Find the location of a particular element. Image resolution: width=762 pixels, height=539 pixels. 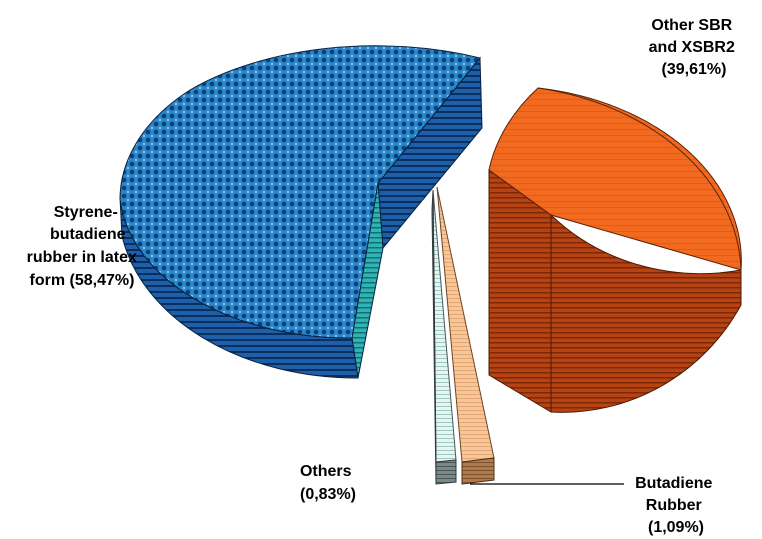

label-butadiene-rubber-line-3: (1,09%) is located at coordinates (676, 527).